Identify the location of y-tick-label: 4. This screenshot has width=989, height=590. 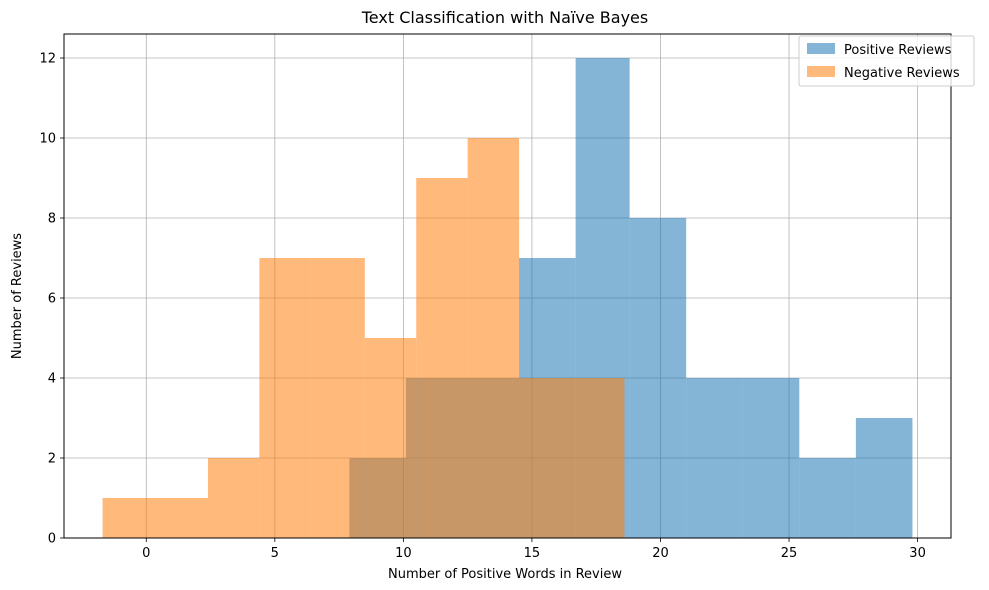
(52, 379).